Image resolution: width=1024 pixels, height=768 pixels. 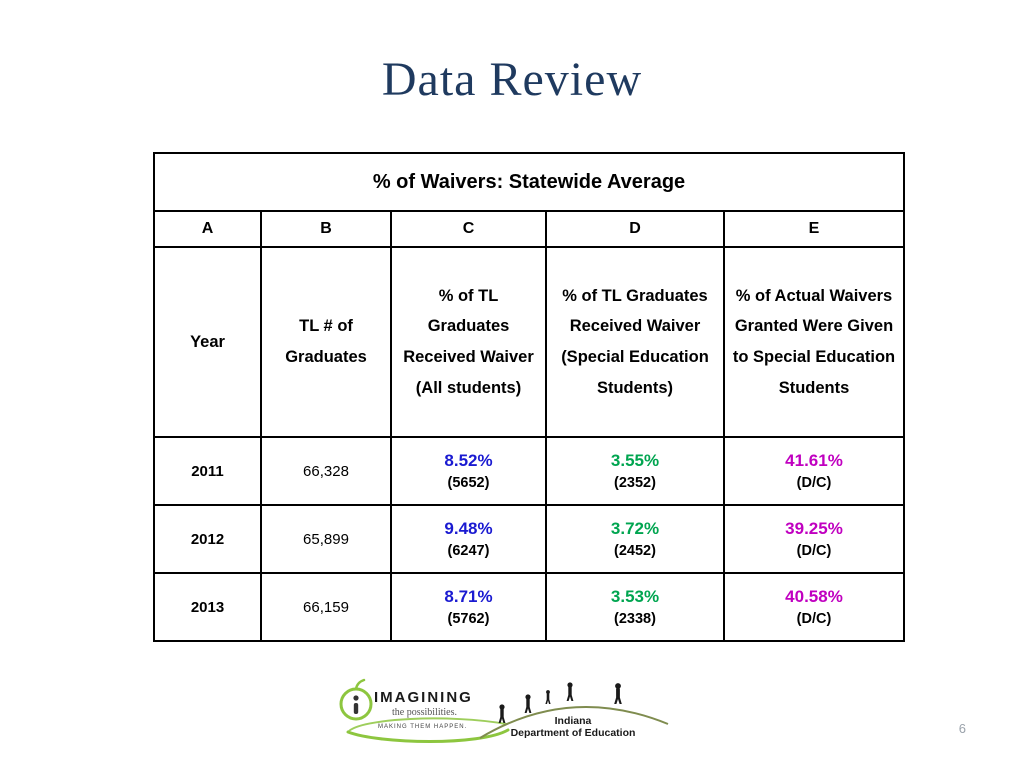 I want to click on granted-sped-cell: 41.61% (D/C), so click(x=814, y=471).